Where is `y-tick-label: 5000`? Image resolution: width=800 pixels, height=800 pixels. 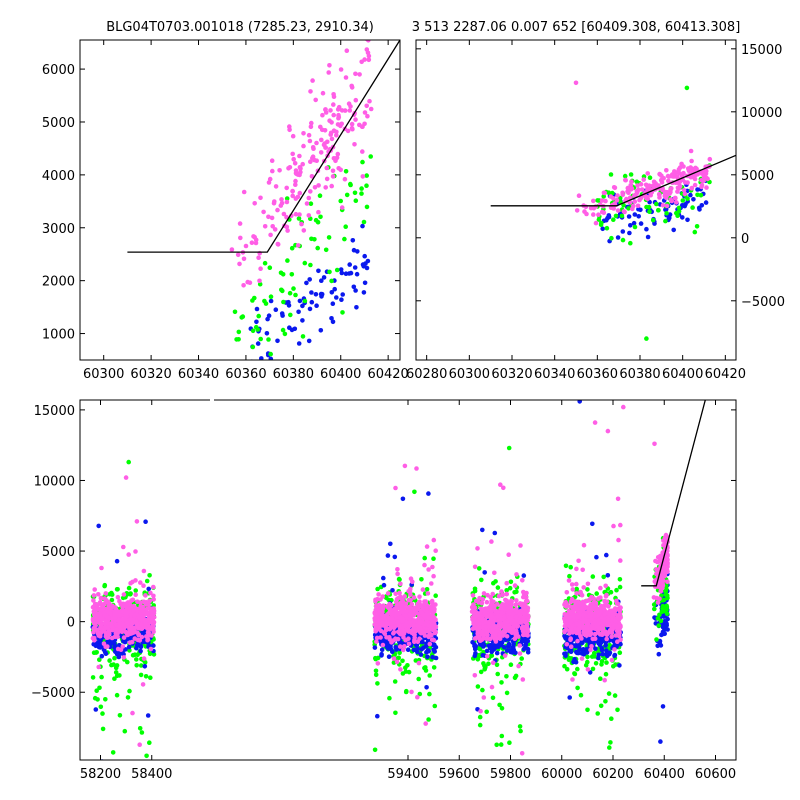
y-tick-label: 5000 is located at coordinates (757, 176).